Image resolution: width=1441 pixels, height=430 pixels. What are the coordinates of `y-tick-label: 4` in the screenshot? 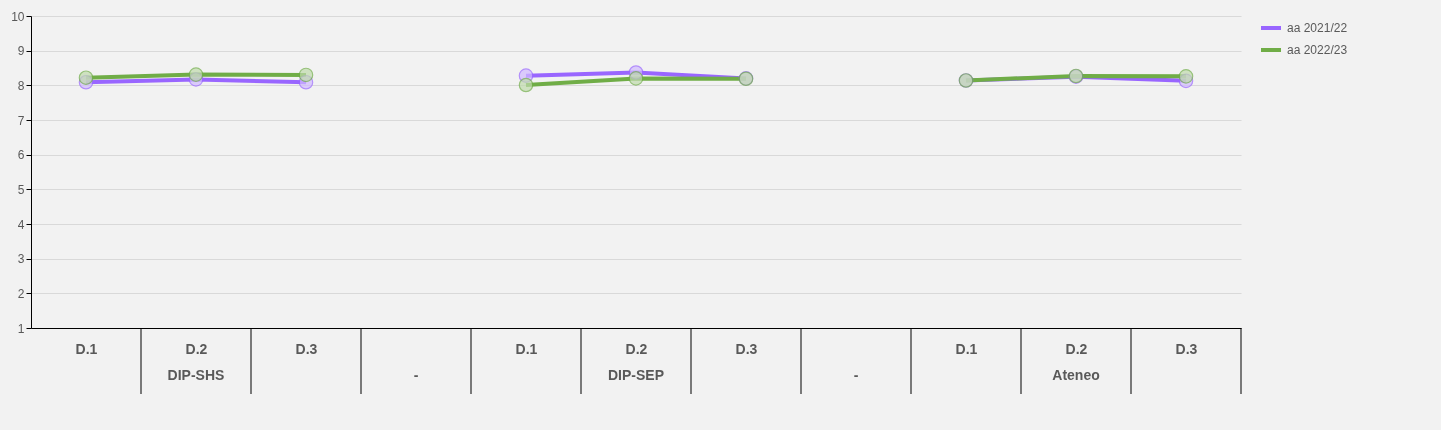 It's located at (21, 224).